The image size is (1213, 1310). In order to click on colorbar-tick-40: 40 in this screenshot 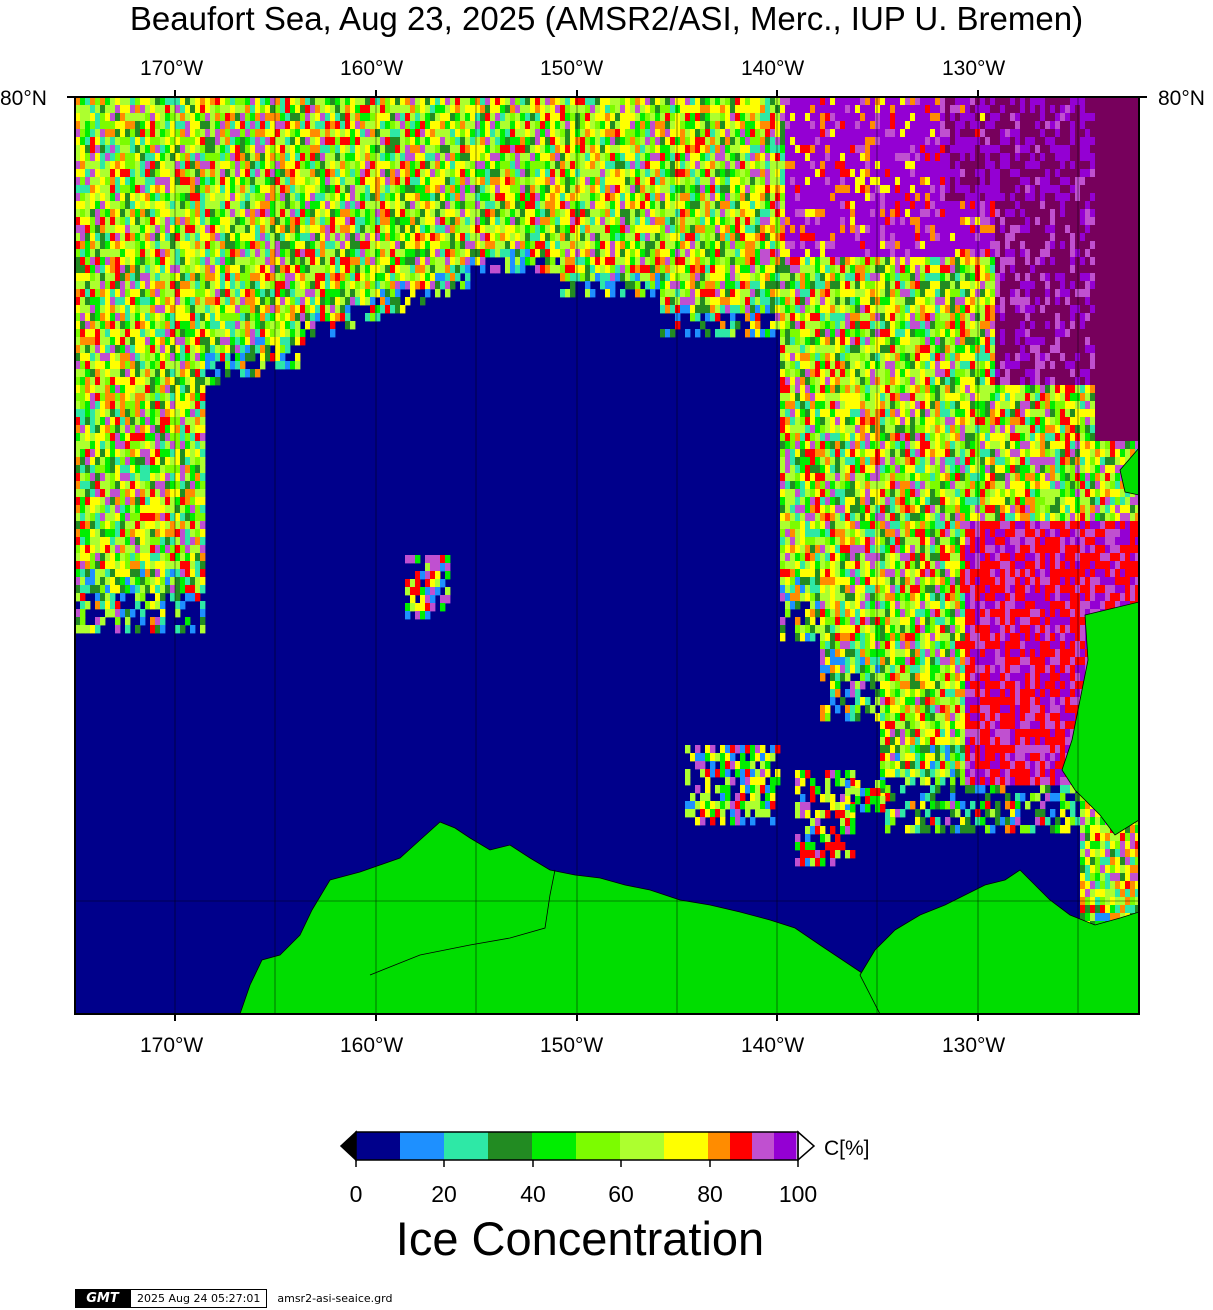, I will do `click(533, 1194)`.